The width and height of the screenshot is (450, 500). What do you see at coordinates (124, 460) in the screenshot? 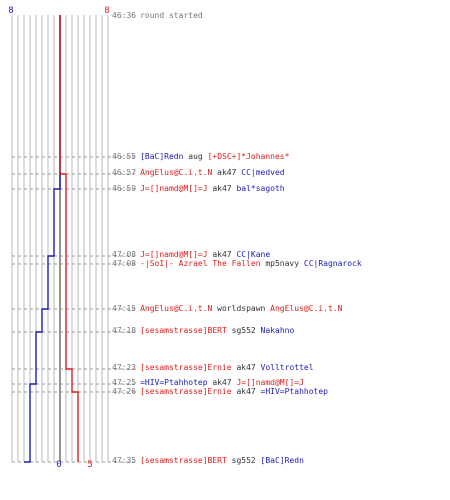
I see `event-time: 47:35` at bounding box center [124, 460].